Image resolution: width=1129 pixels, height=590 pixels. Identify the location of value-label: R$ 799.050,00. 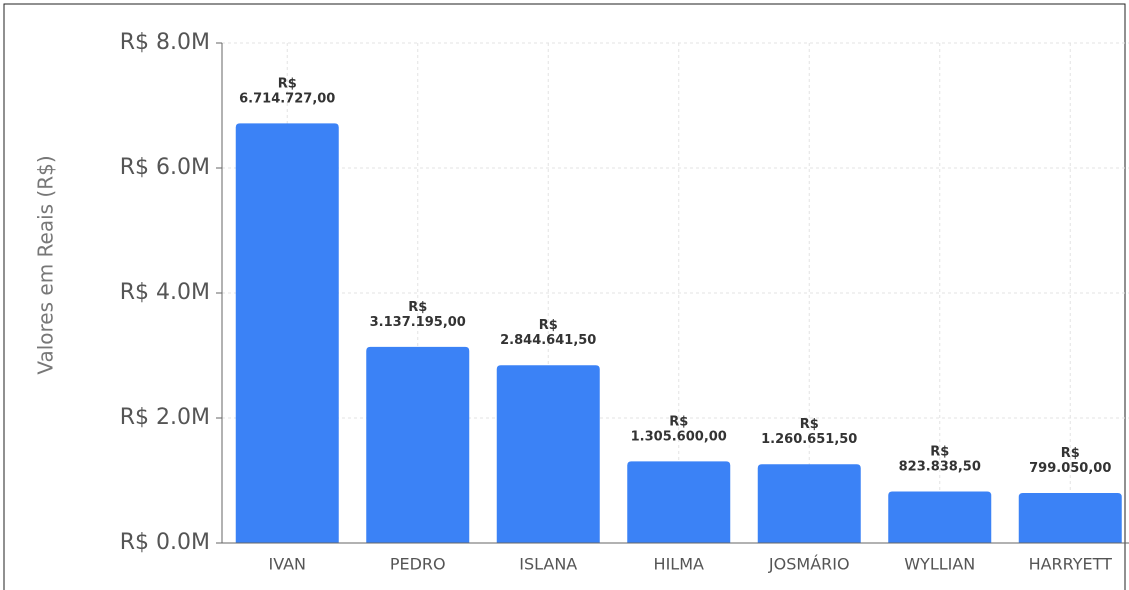
(1070, 461).